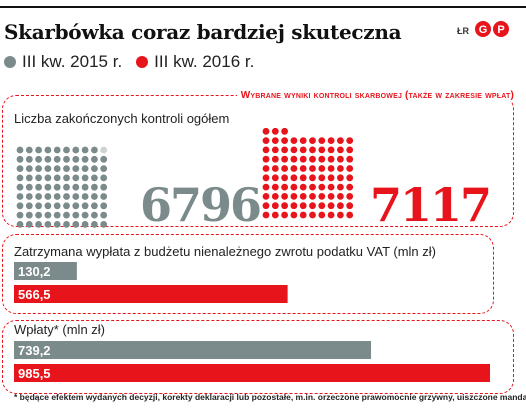  I want to click on section-label-payments: Wpłaty* (mln zł), so click(62, 329).